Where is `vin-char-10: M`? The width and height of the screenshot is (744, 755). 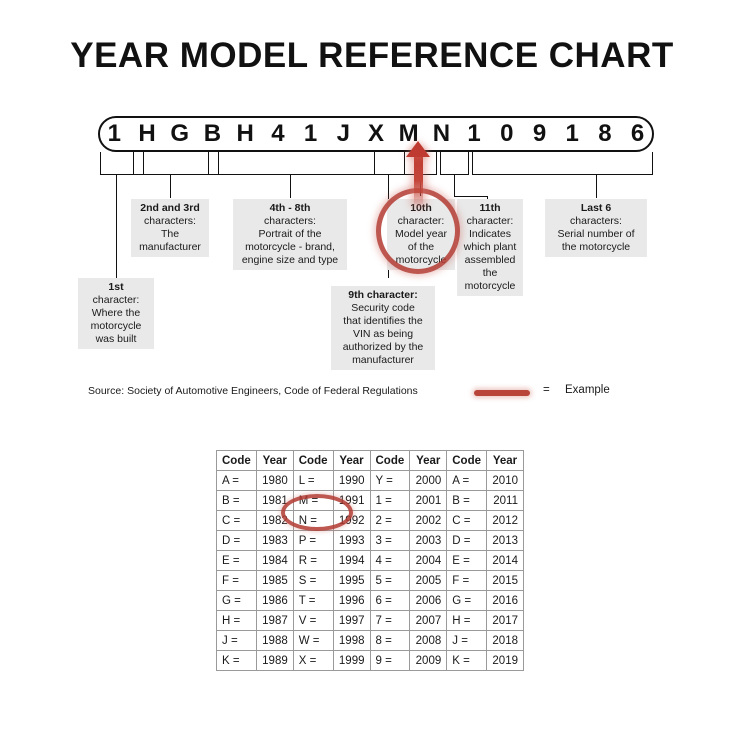 vin-char-10: M is located at coordinates (408, 133).